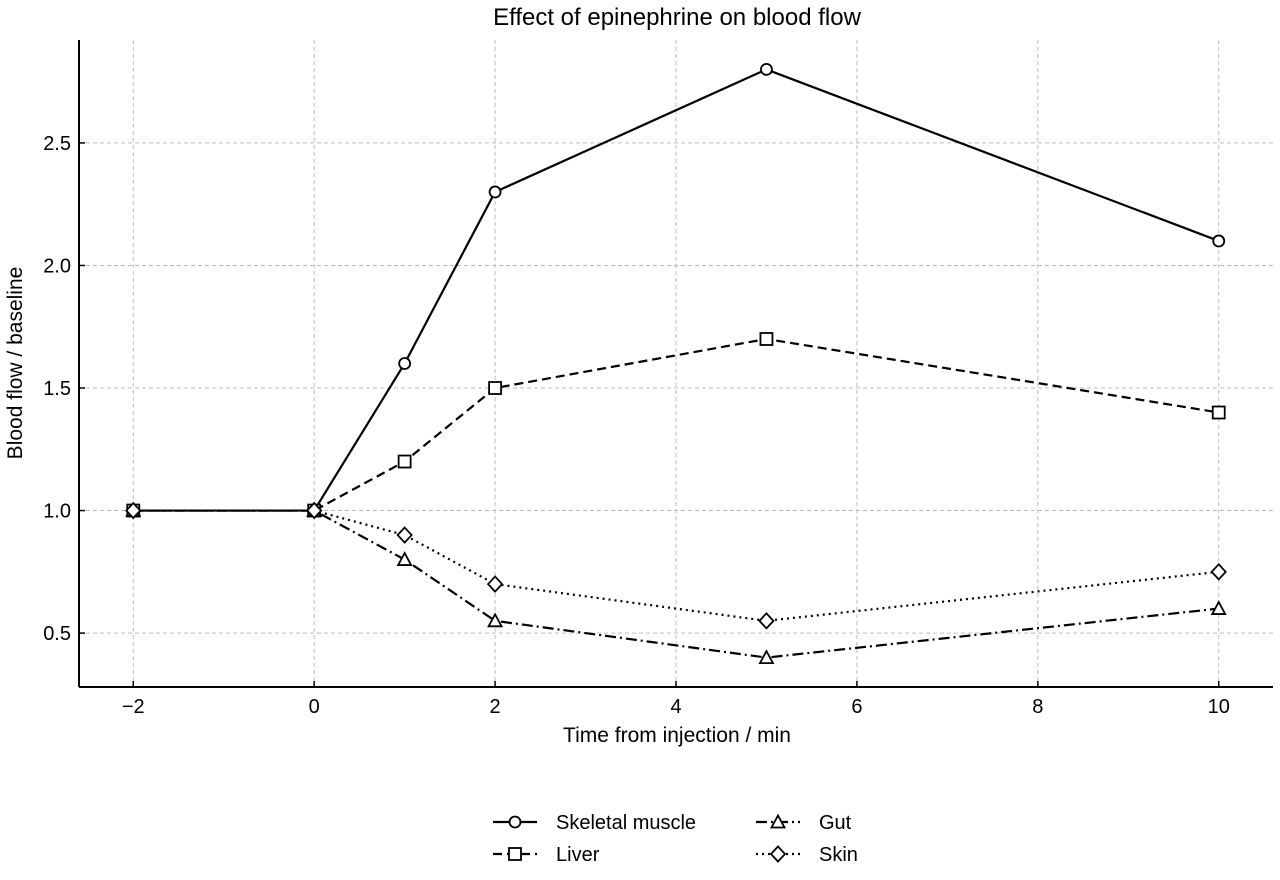 The width and height of the screenshot is (1280, 880). What do you see at coordinates (677, 735) in the screenshot?
I see `x-axis-label: Time from injection / min` at bounding box center [677, 735].